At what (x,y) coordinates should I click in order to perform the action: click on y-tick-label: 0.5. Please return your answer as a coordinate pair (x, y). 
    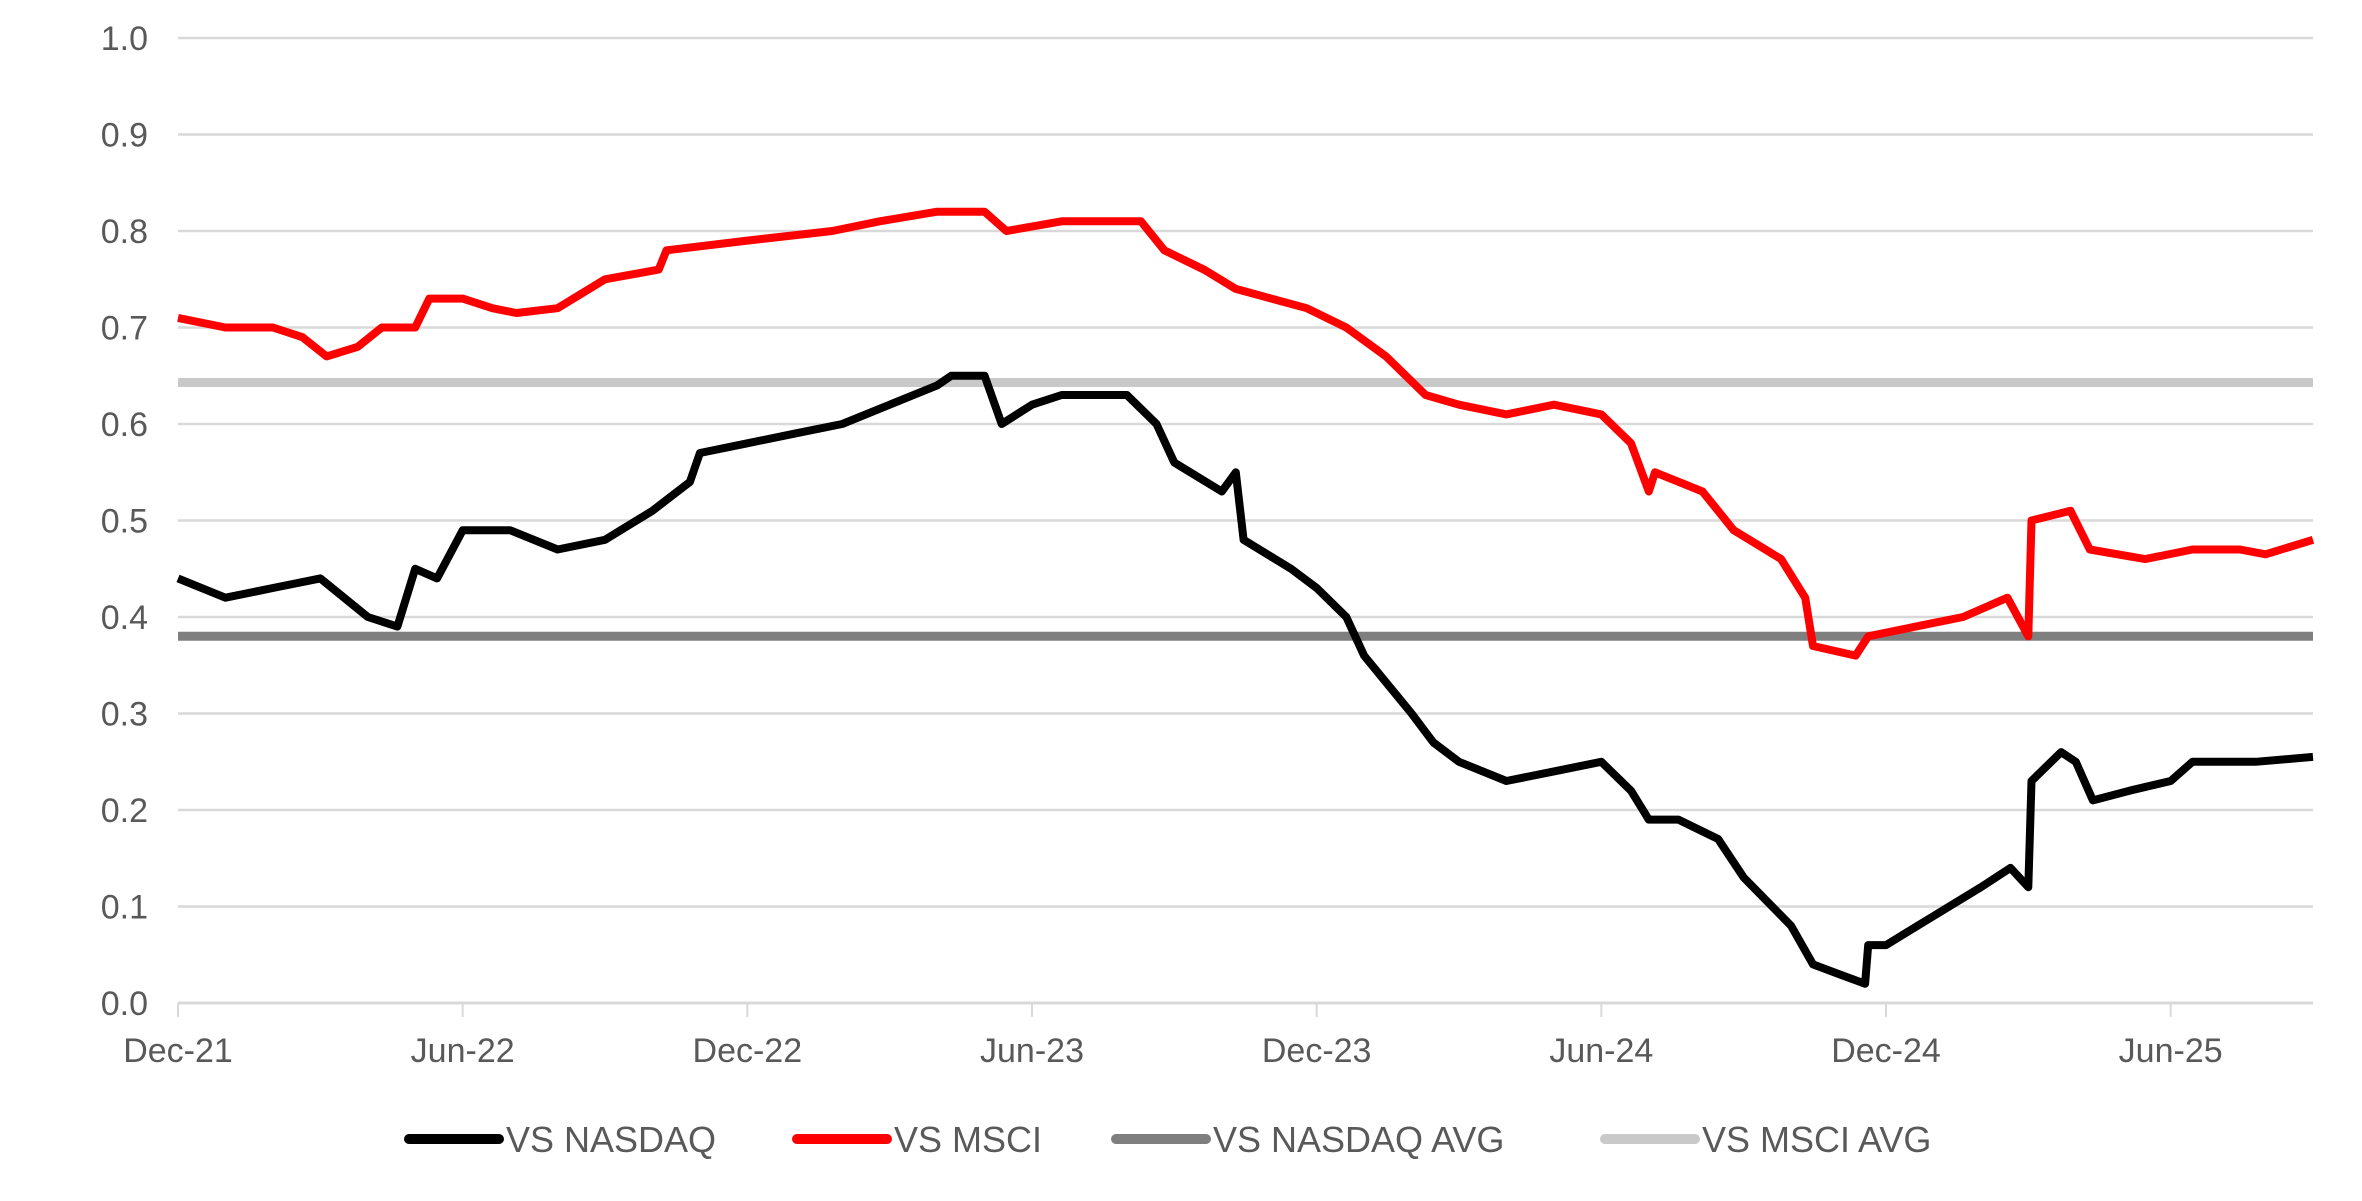
    Looking at the image, I should click on (124, 522).